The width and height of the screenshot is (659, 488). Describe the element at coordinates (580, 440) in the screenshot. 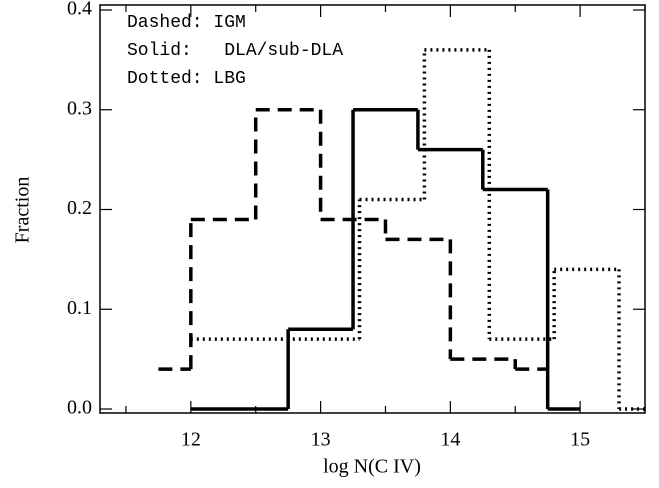

I see `x-tick-label: 15` at that location.